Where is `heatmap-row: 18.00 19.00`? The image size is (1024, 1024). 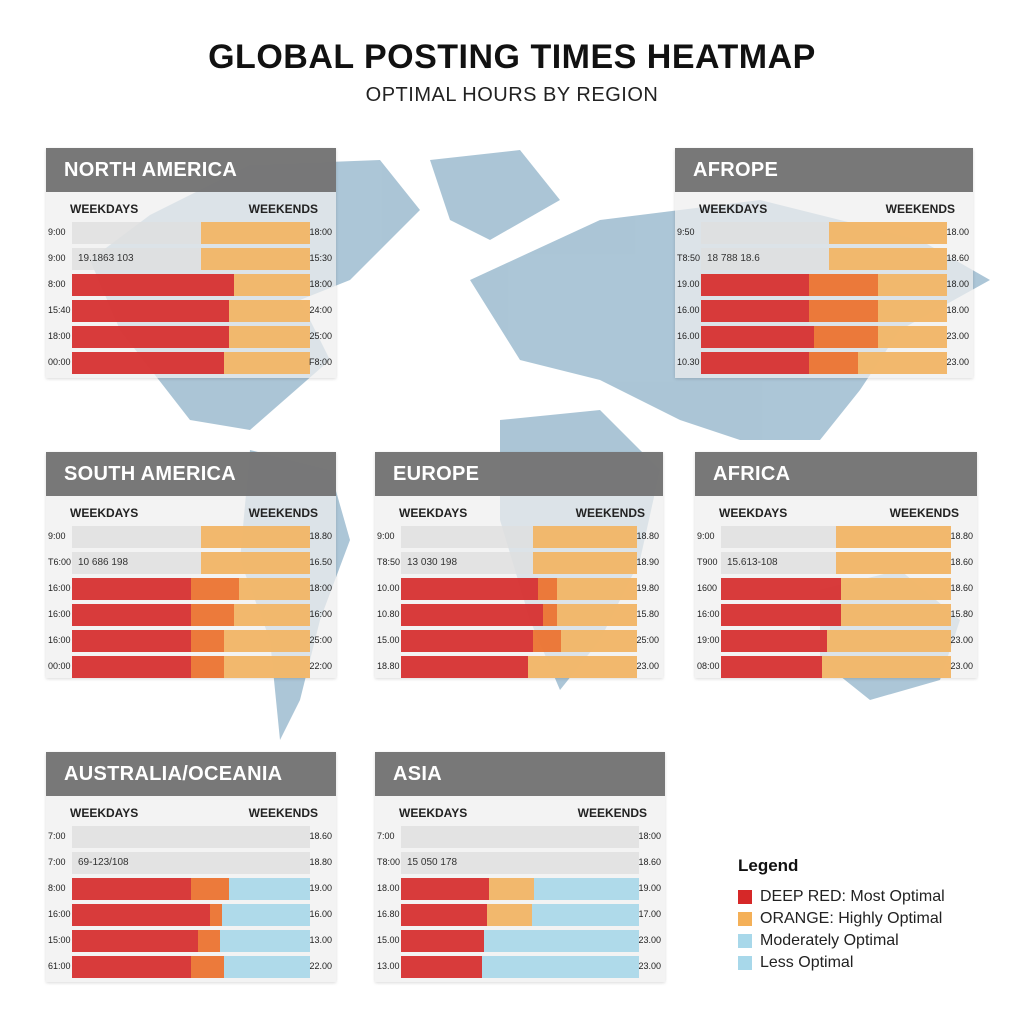 heatmap-row: 18.00 19.00 is located at coordinates (520, 889).